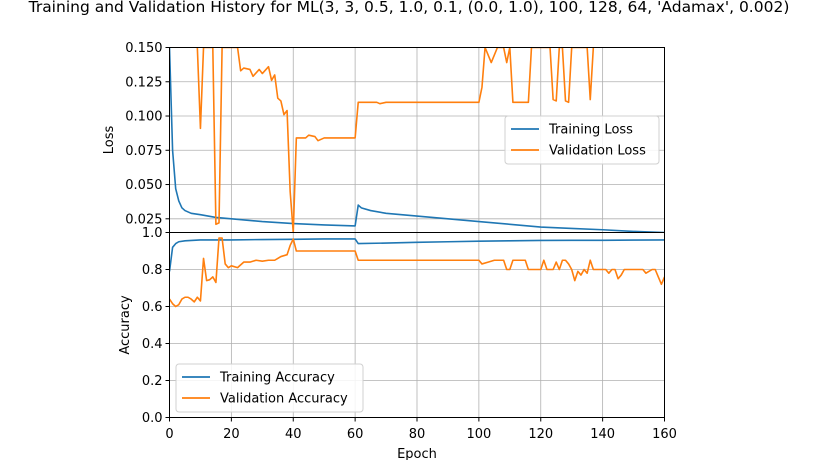  I want to click on x-tick-label: 0, so click(169, 434).